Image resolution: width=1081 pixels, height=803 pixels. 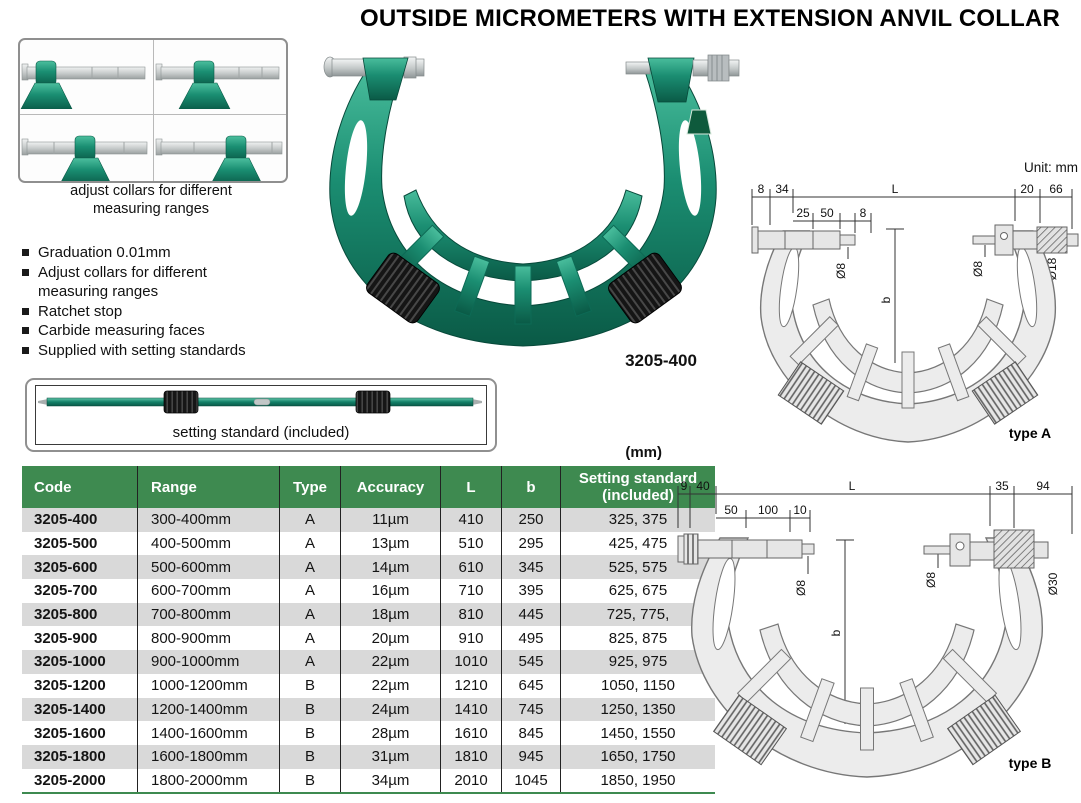 I want to click on table-cell: 1850, 1950, so click(x=637, y=781).